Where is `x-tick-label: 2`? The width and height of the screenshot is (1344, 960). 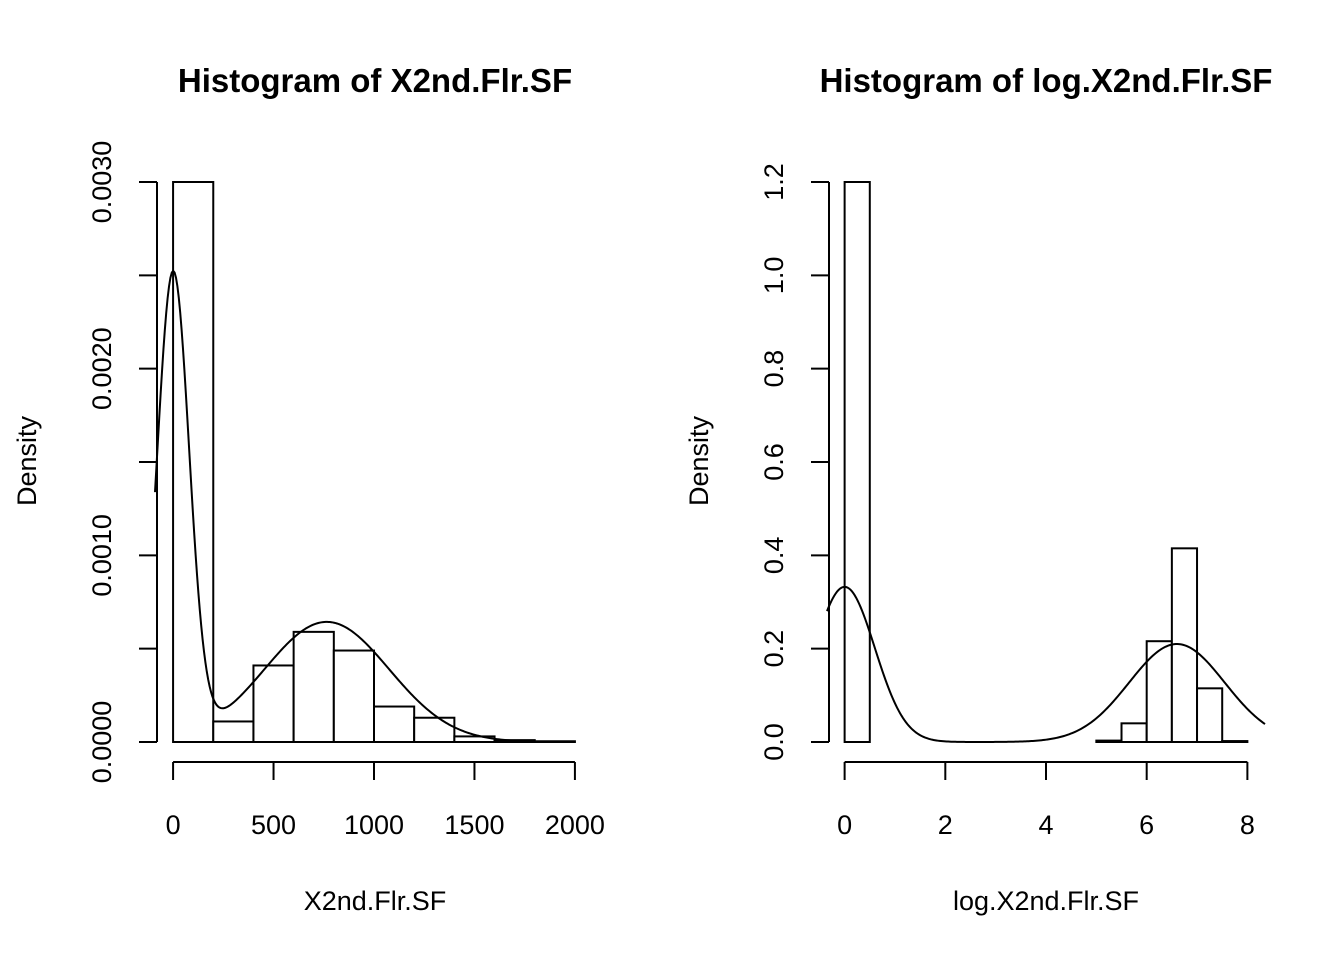
x-tick-label: 2 is located at coordinates (945, 825).